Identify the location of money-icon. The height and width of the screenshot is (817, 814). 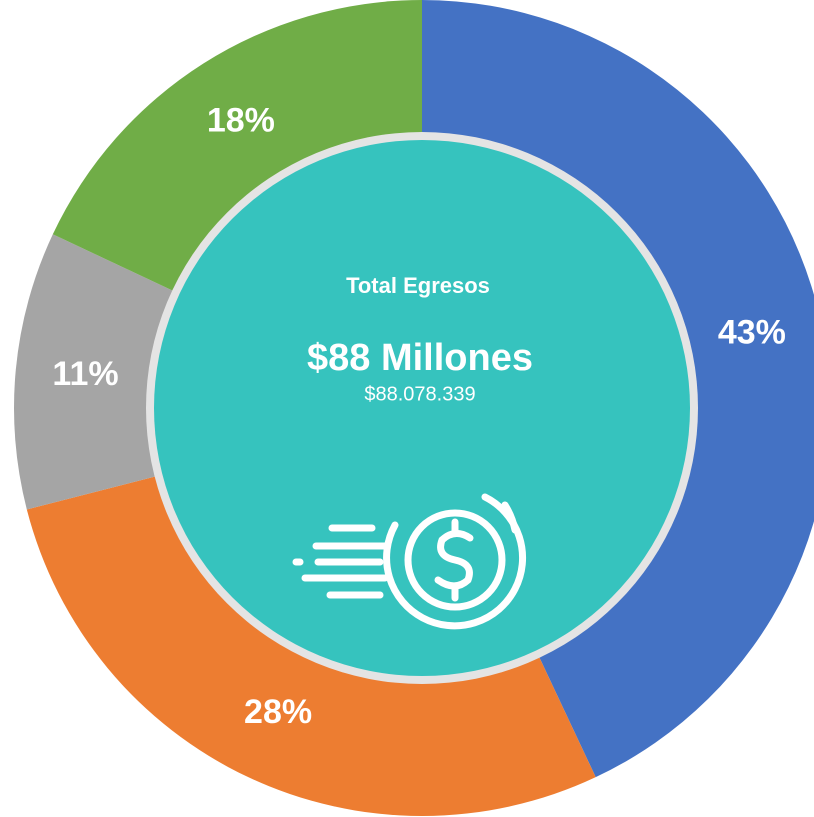
(409, 561).